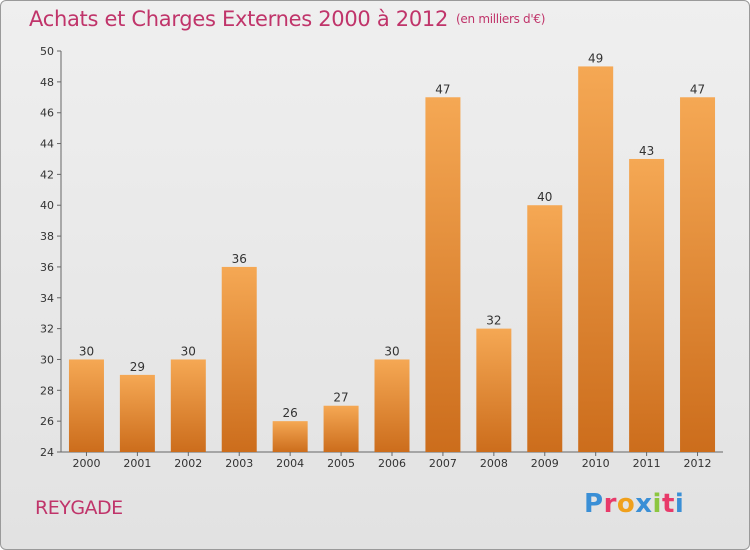  What do you see at coordinates (137, 463) in the screenshot?
I see `x-tick-label: 2001` at bounding box center [137, 463].